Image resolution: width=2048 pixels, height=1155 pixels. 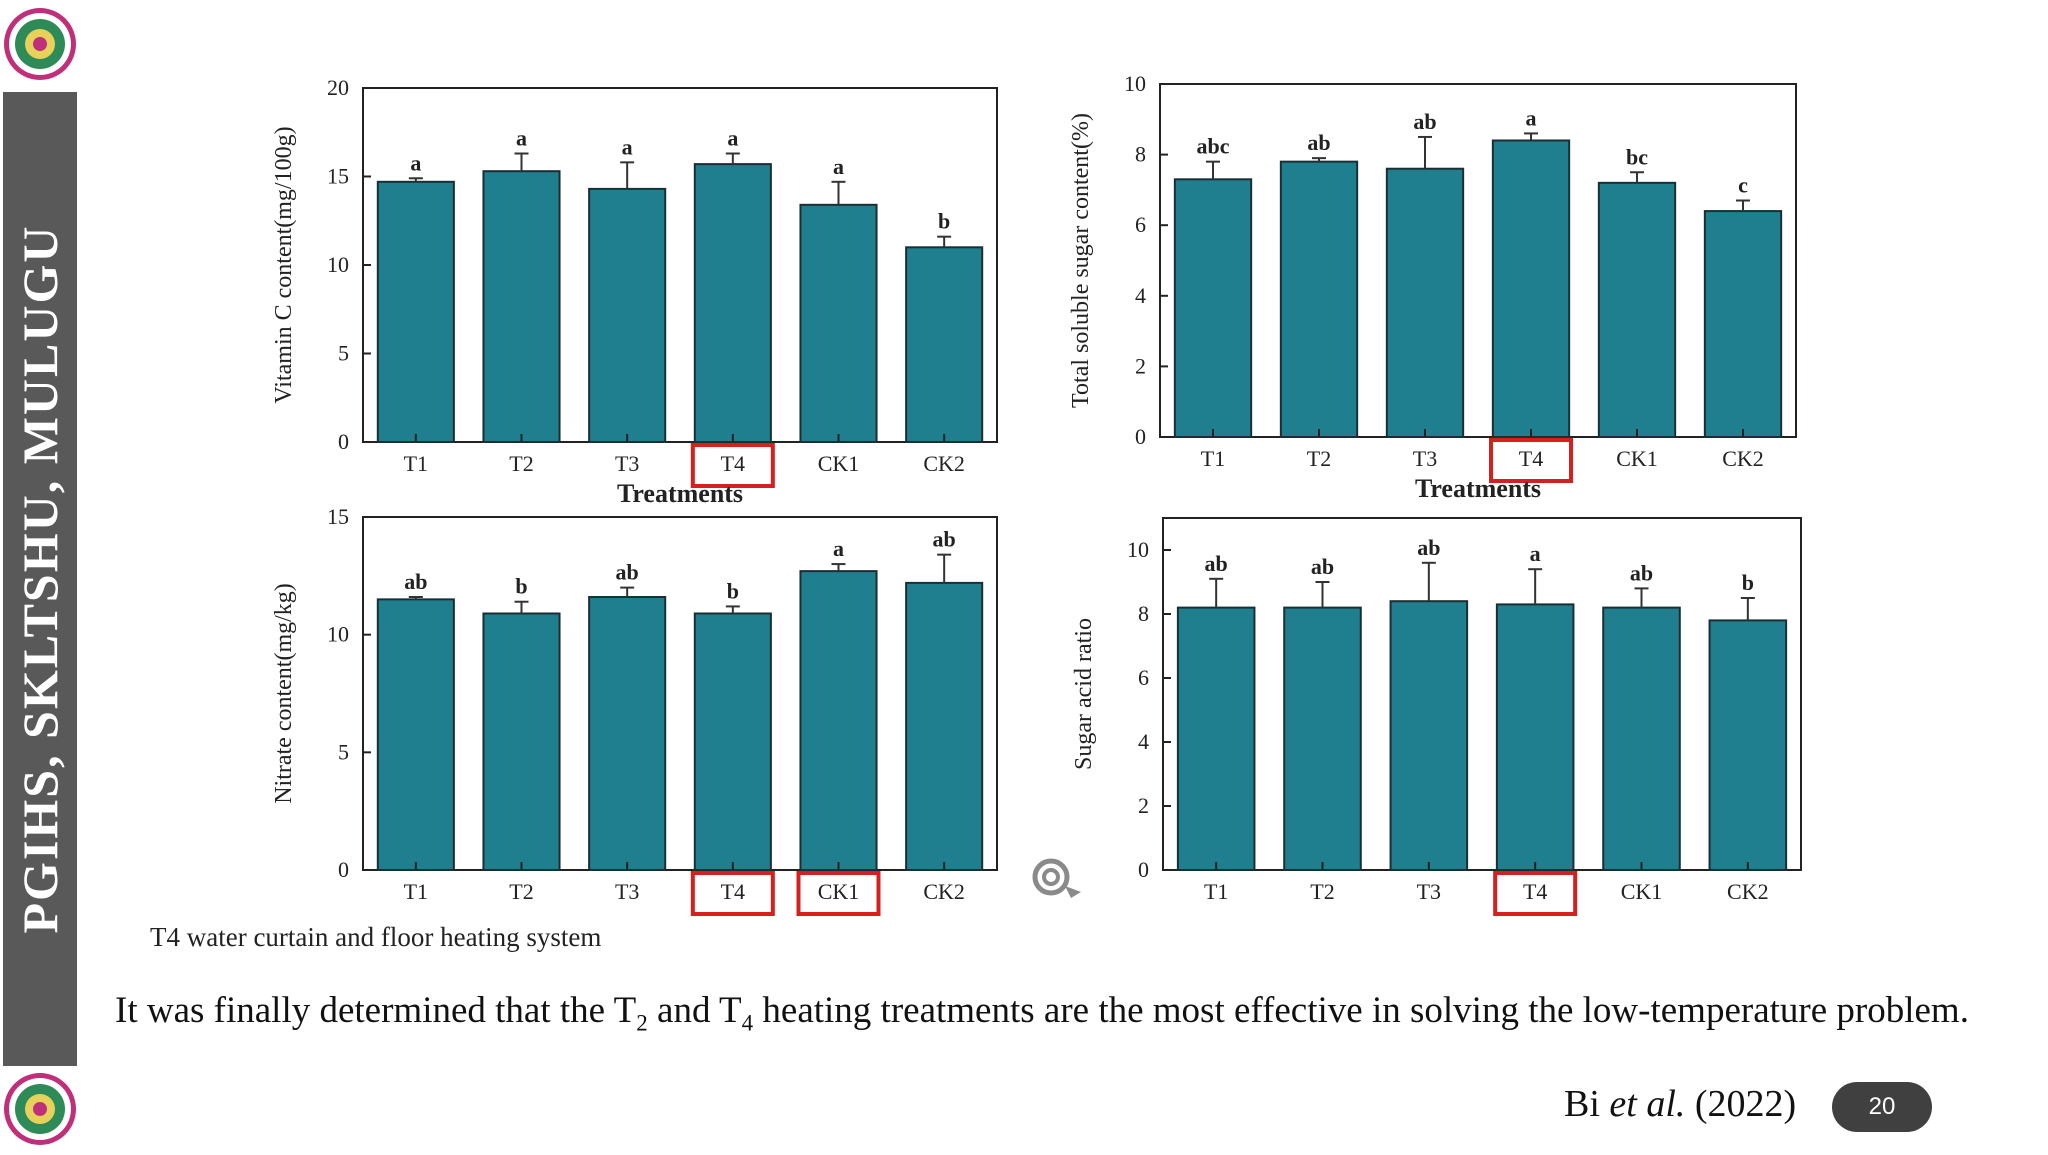 I want to click on chart3-ytick-label: 4, so click(x=1143, y=741).